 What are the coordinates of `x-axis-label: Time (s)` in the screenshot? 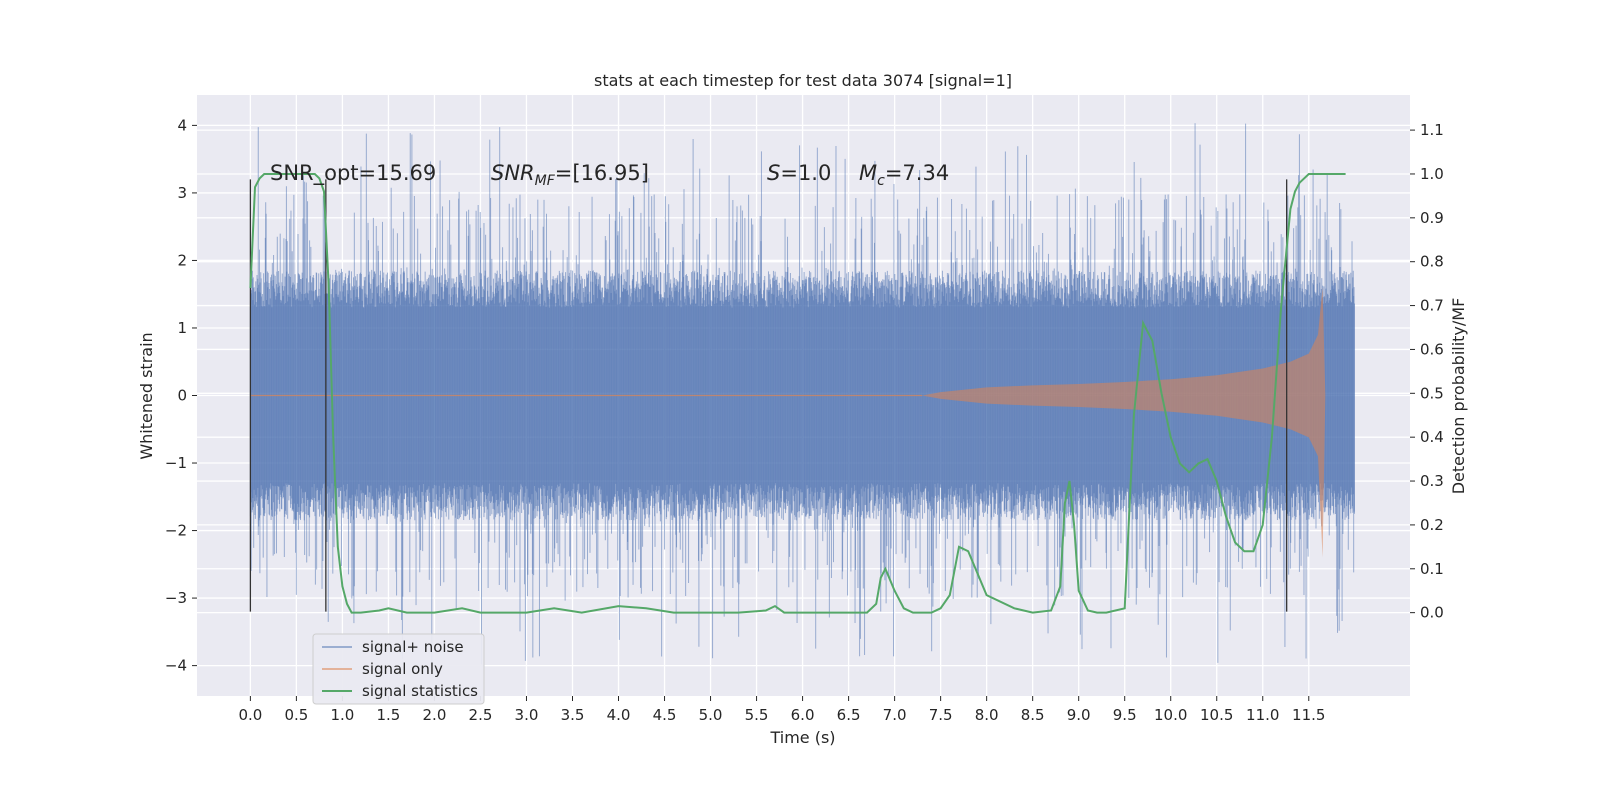 It's located at (802, 737).